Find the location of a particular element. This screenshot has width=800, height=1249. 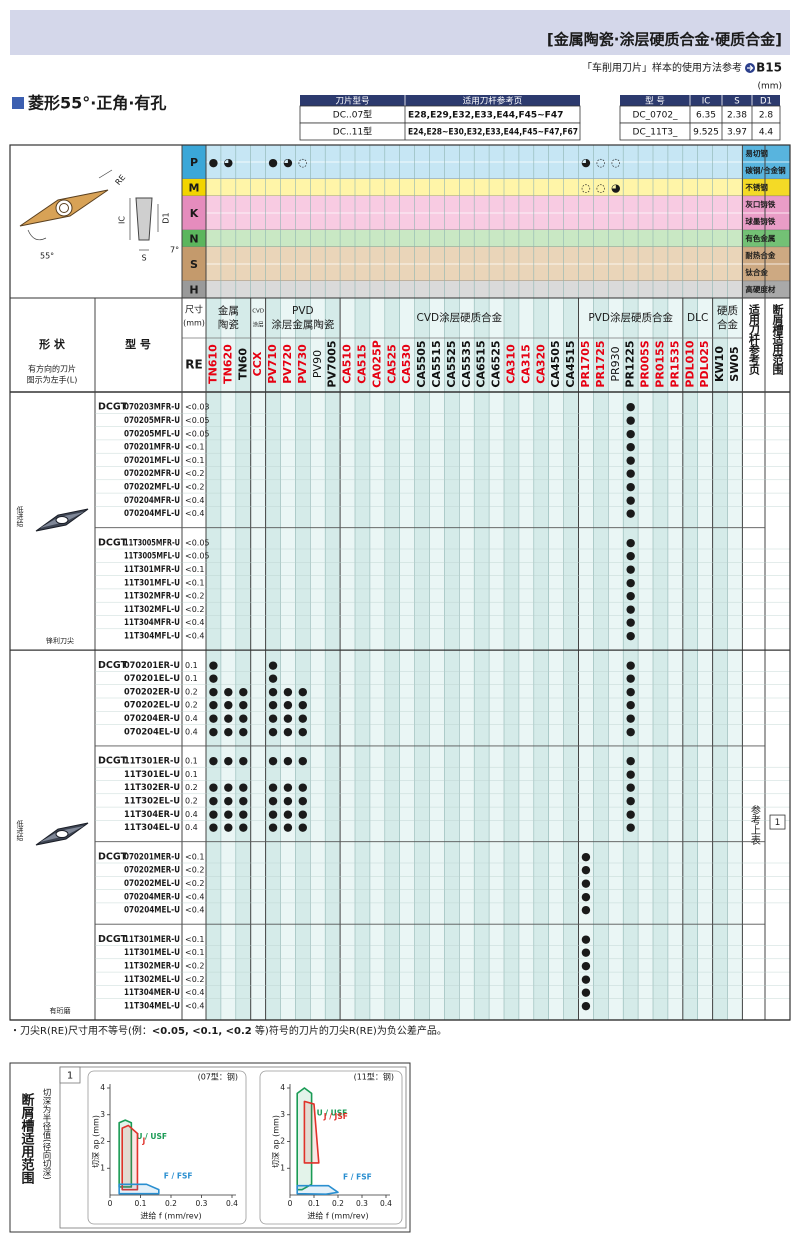

footnote-part: <0.05, <0.1, <0.2 is located at coordinates (202, 1031).